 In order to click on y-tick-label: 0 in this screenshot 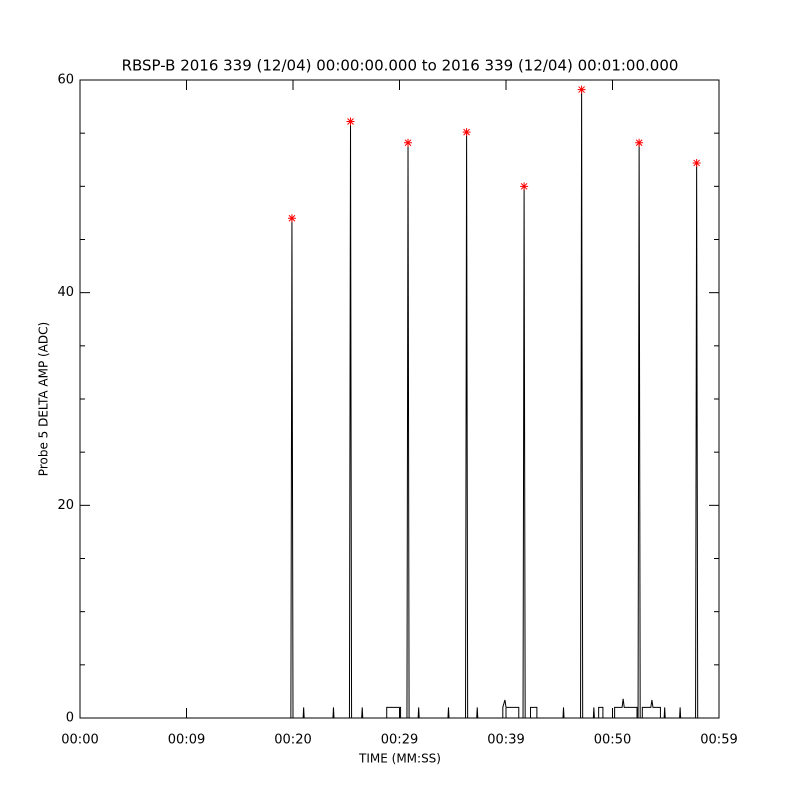, I will do `click(70, 718)`.